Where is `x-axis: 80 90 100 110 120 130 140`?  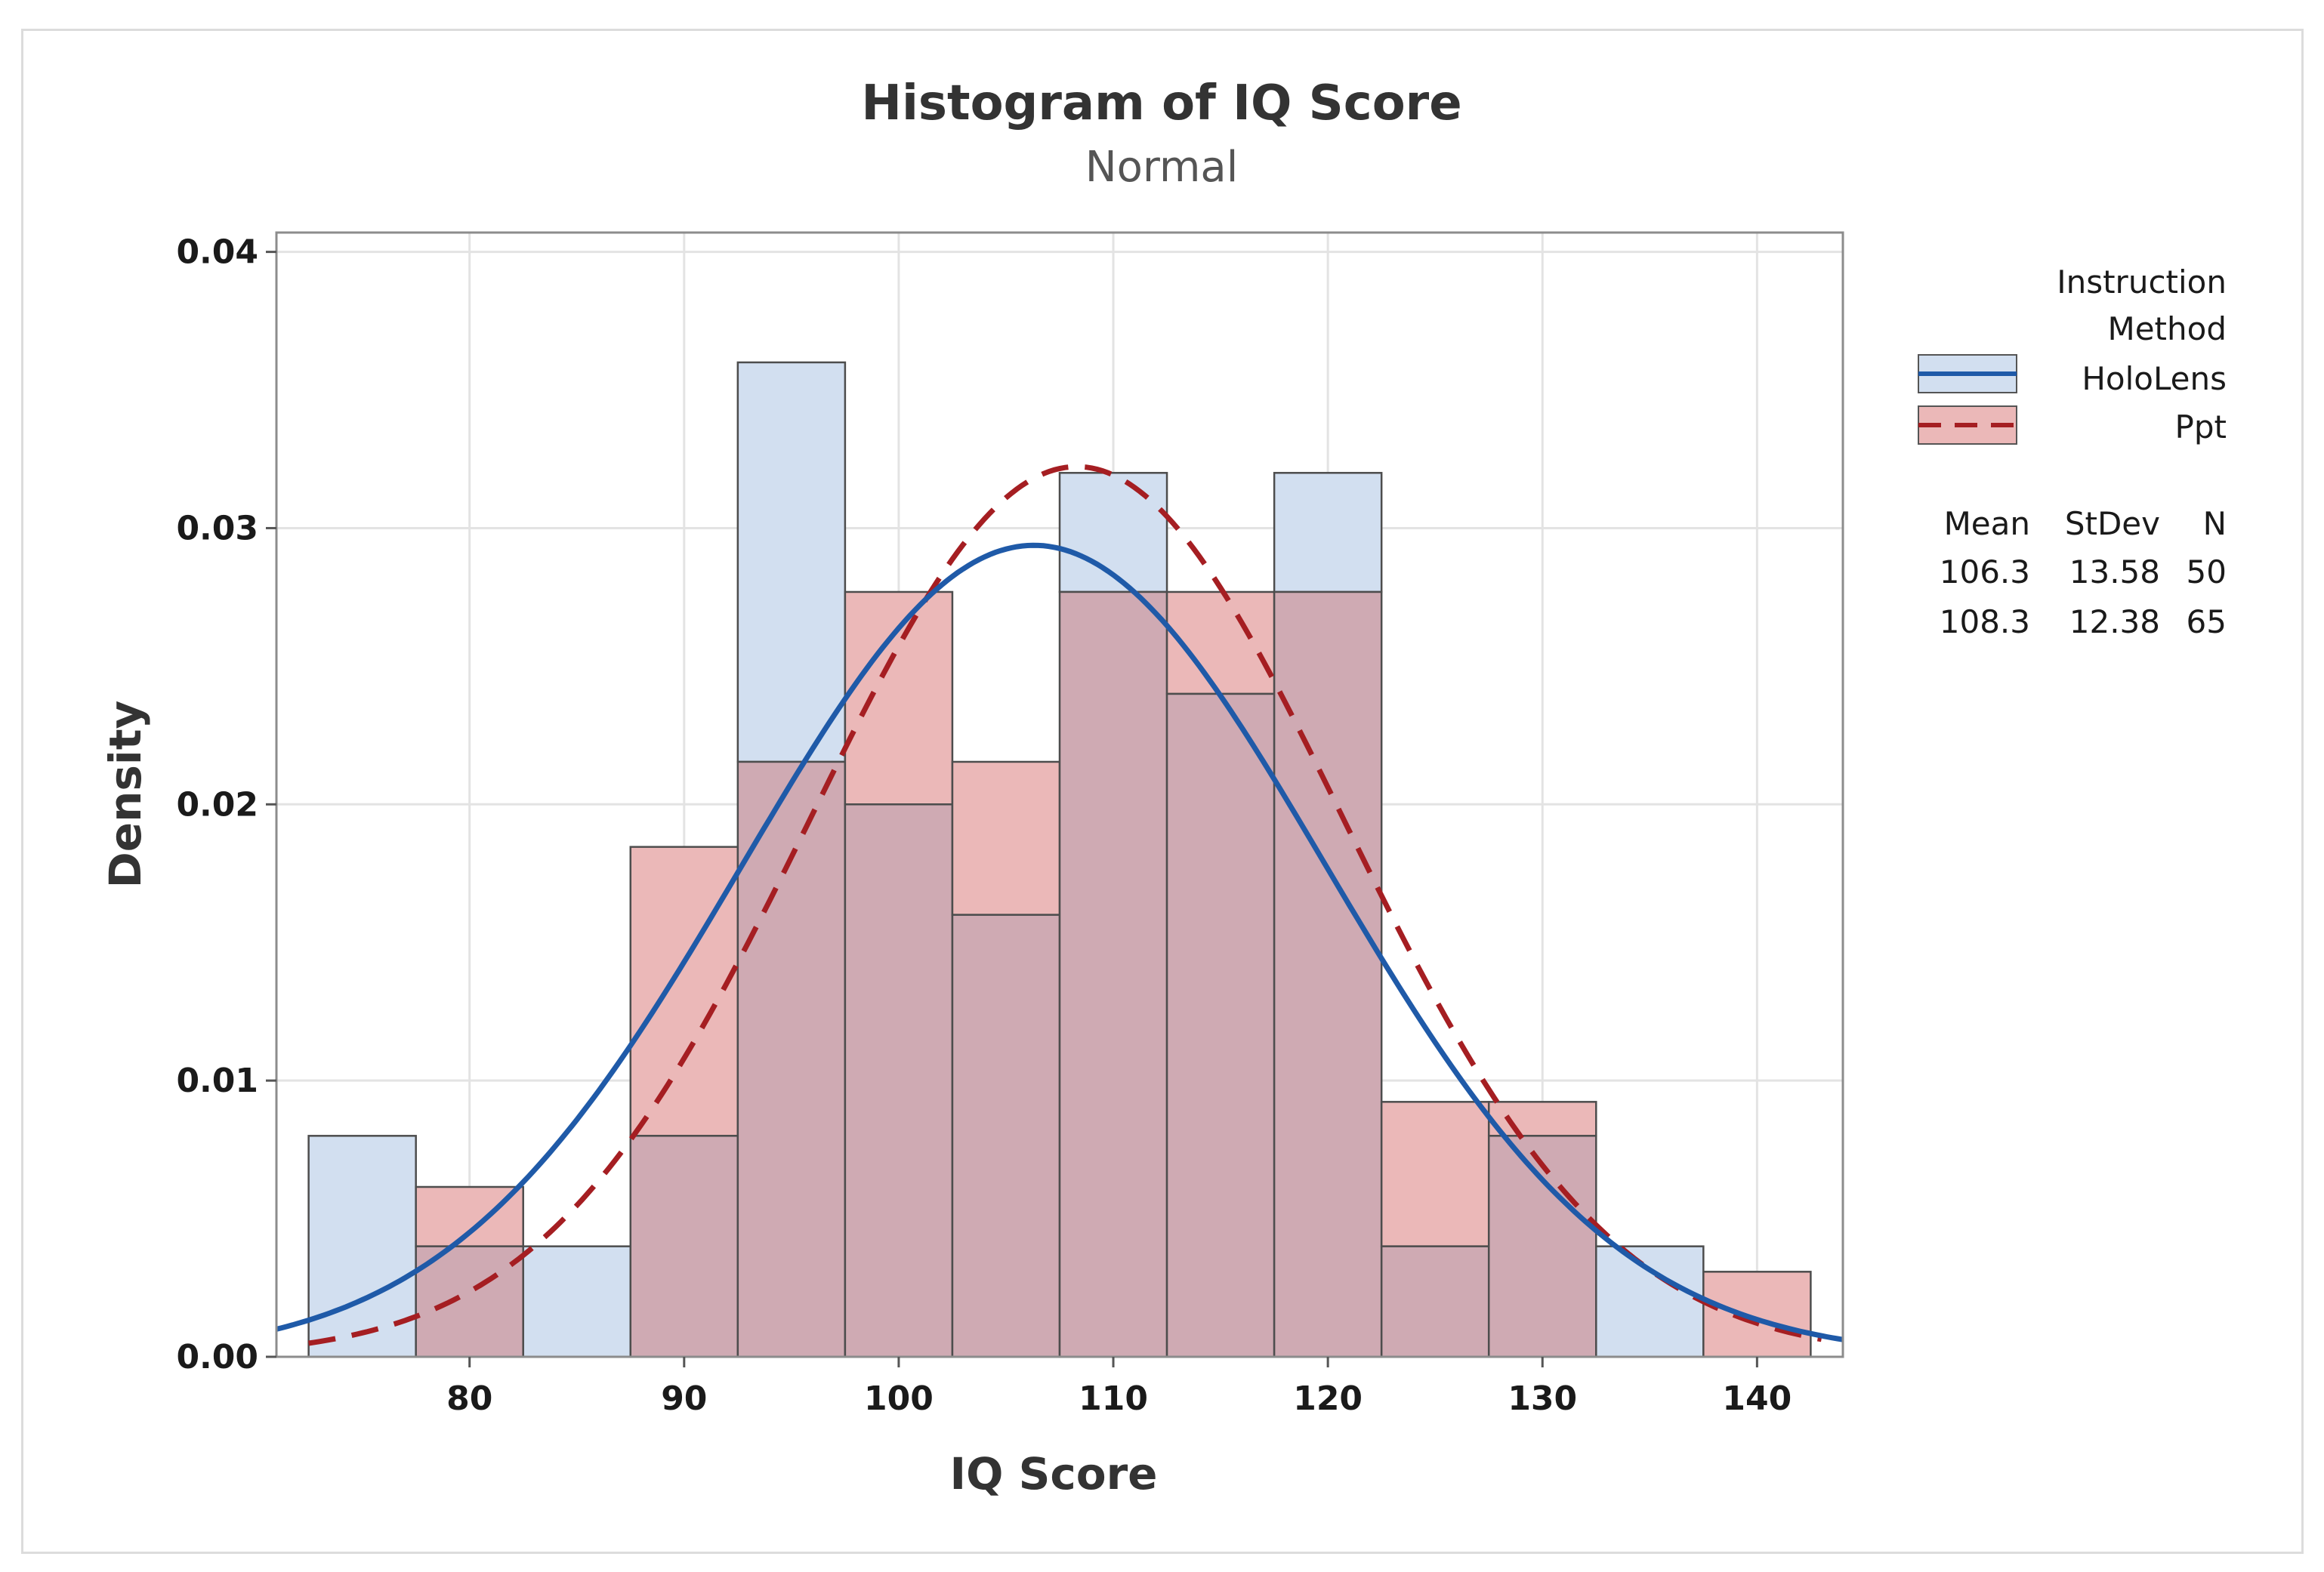 x-axis: 80 90 100 110 120 130 140 is located at coordinates (1119, 1387).